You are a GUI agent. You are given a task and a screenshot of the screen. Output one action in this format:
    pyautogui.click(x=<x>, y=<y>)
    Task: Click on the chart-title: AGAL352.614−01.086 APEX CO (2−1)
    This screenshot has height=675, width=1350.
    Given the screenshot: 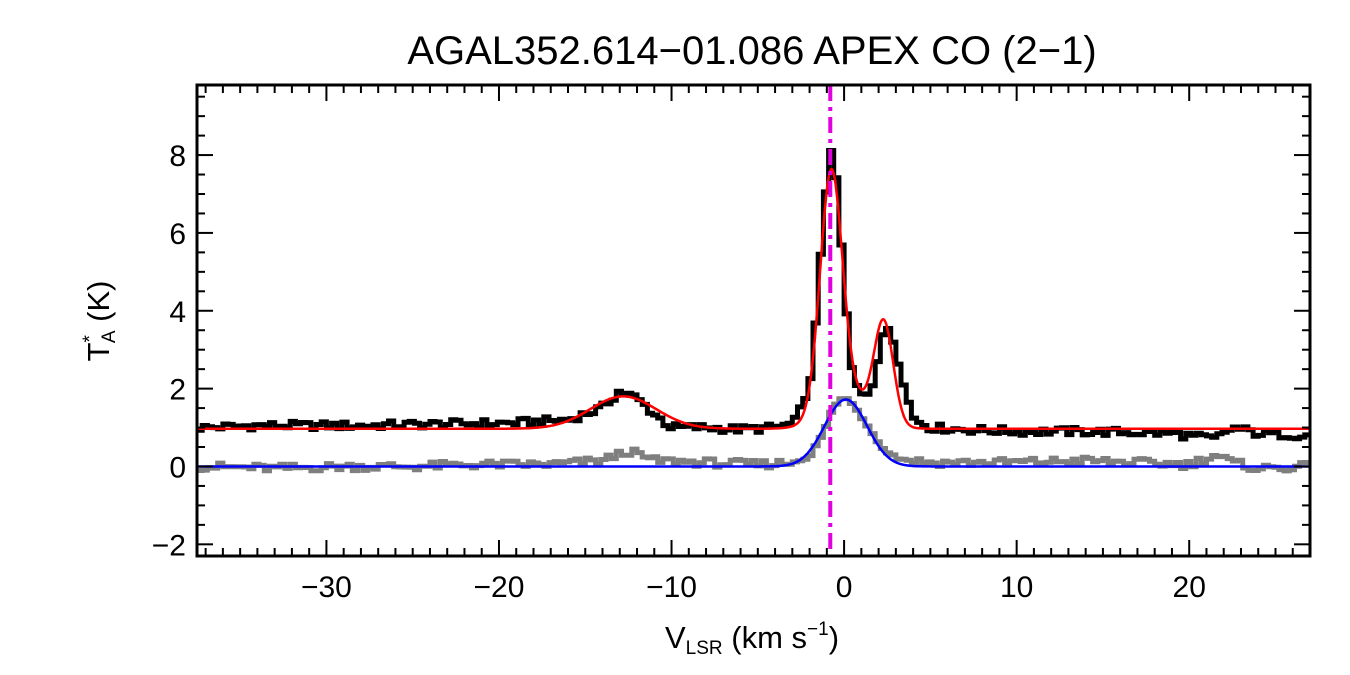 What is the action you would take?
    pyautogui.click(x=751, y=51)
    